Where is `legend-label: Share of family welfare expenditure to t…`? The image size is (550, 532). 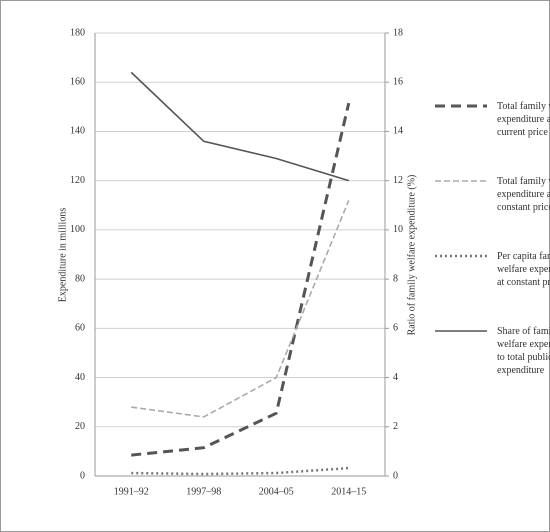 legend-label: Share of family welfare expenditure to t… is located at coordinates (523, 351).